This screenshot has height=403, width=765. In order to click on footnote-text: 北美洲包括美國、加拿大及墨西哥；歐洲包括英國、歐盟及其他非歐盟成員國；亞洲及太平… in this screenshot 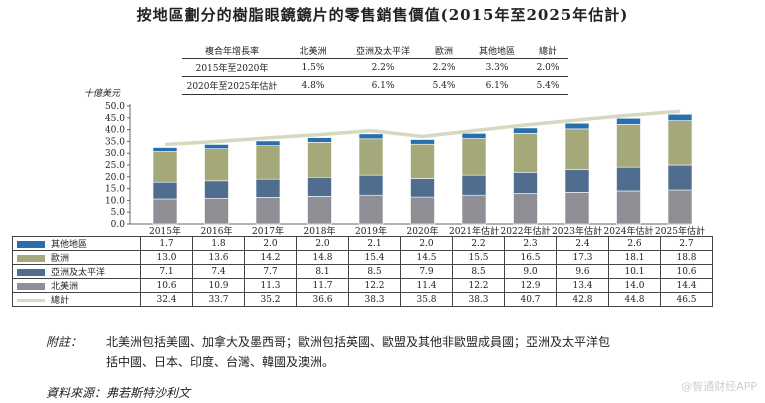, I will do `click(358, 342)`.